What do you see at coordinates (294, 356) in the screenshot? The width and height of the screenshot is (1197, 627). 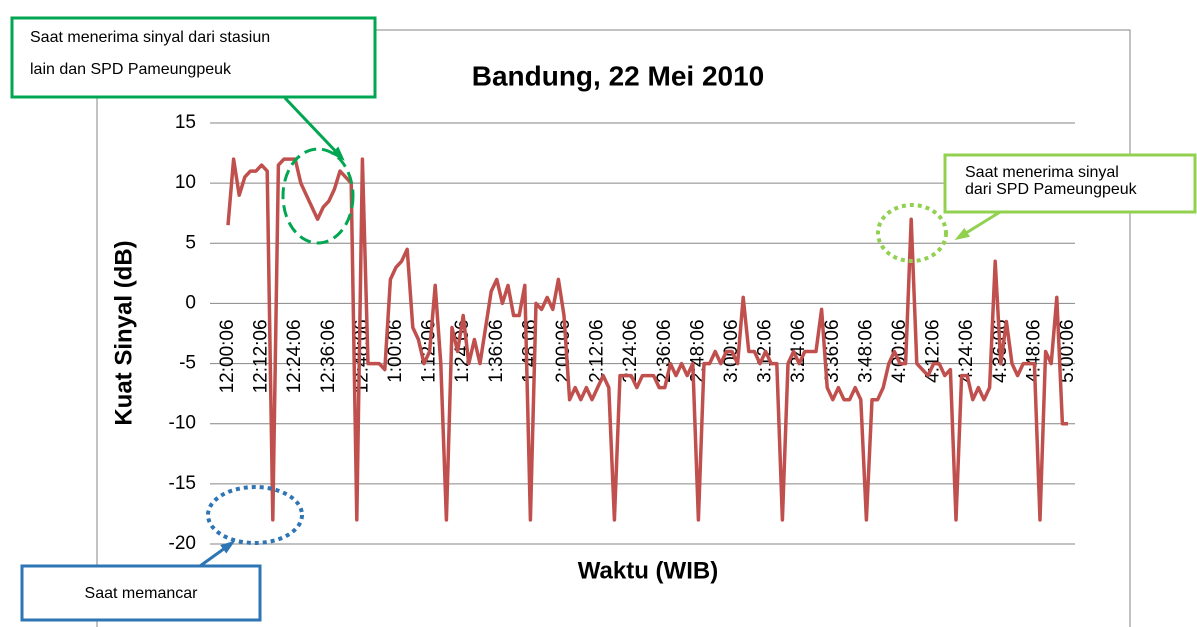 I see `x-tick-label: 12:24:06` at bounding box center [294, 356].